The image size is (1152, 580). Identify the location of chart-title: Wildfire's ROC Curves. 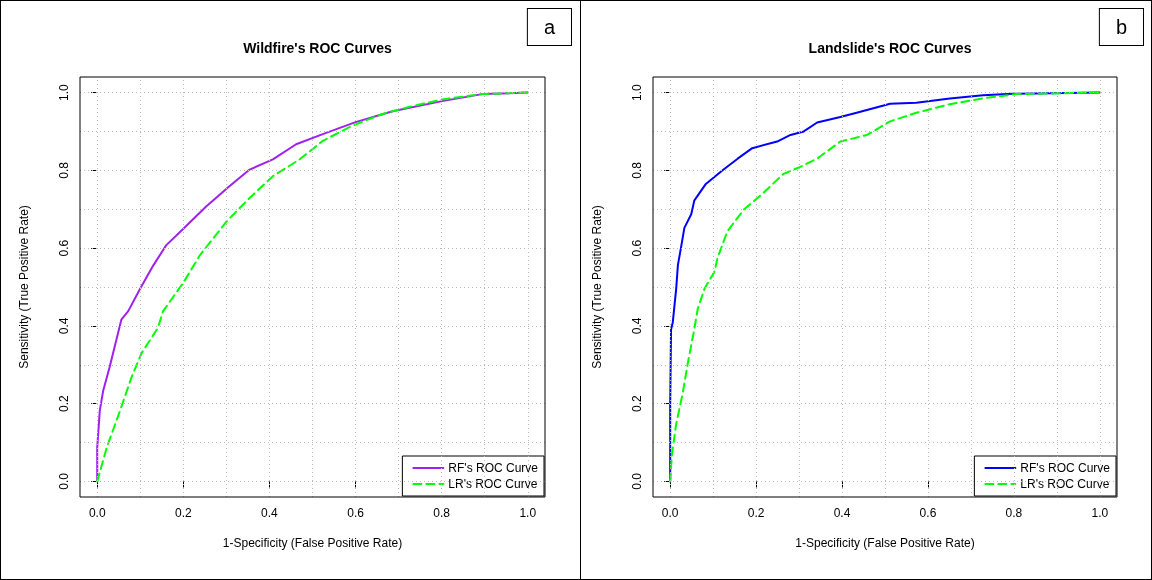
(318, 48).